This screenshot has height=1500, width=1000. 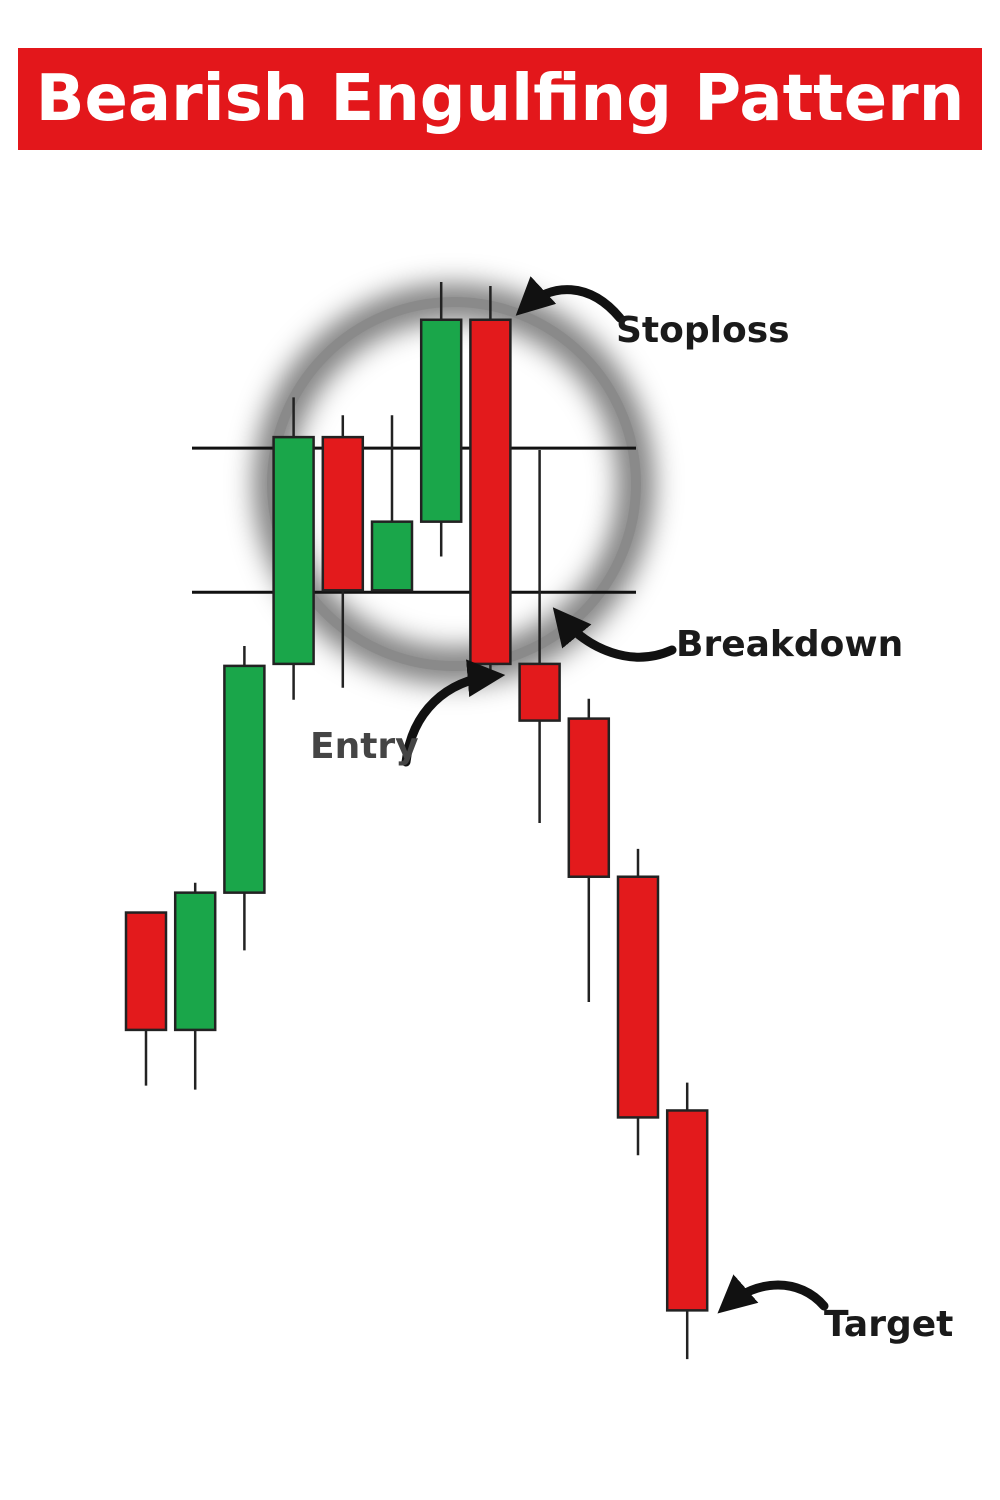 What do you see at coordinates (614, 634) in the screenshot?
I see `breakdown-arrow` at bounding box center [614, 634].